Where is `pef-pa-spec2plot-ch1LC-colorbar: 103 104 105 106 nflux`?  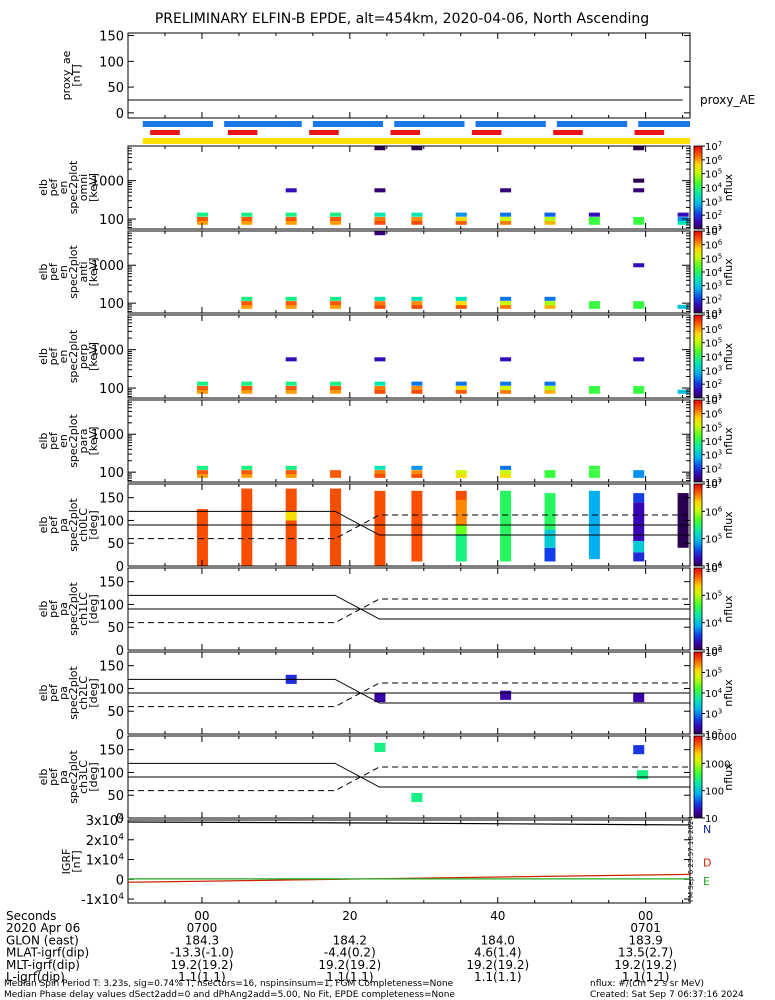 pef-pa-spec2plot-ch1LC-colorbar: 103 104 105 106 nflux is located at coordinates (714, 609).